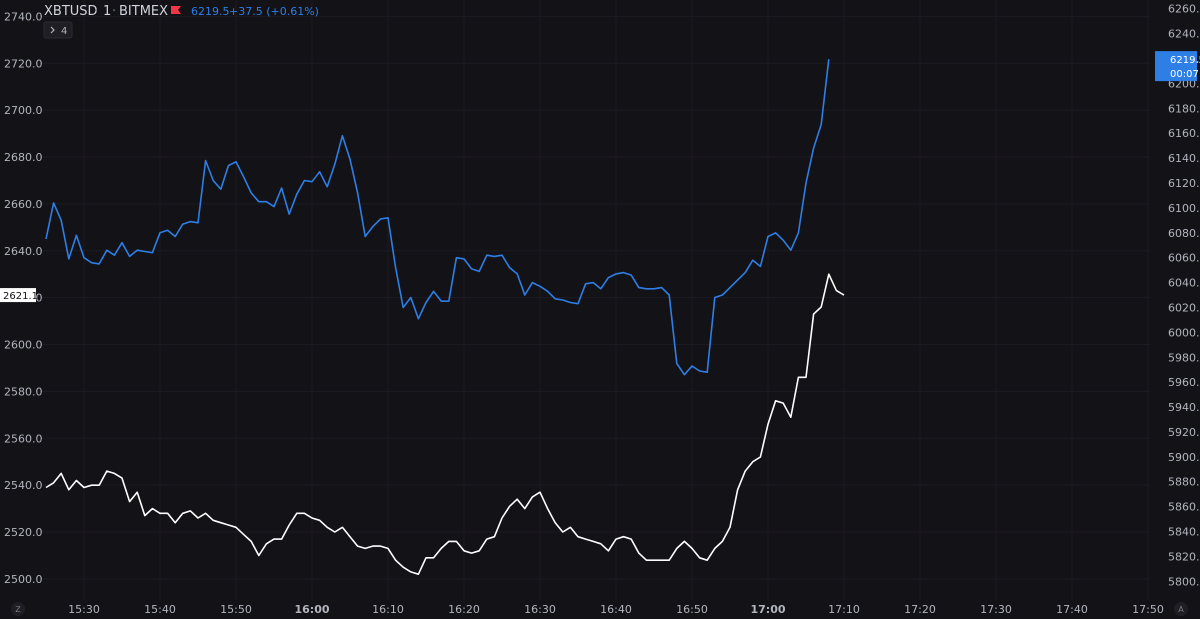  I want to click on right-axis-tick: 6080.0, so click(1184, 233).